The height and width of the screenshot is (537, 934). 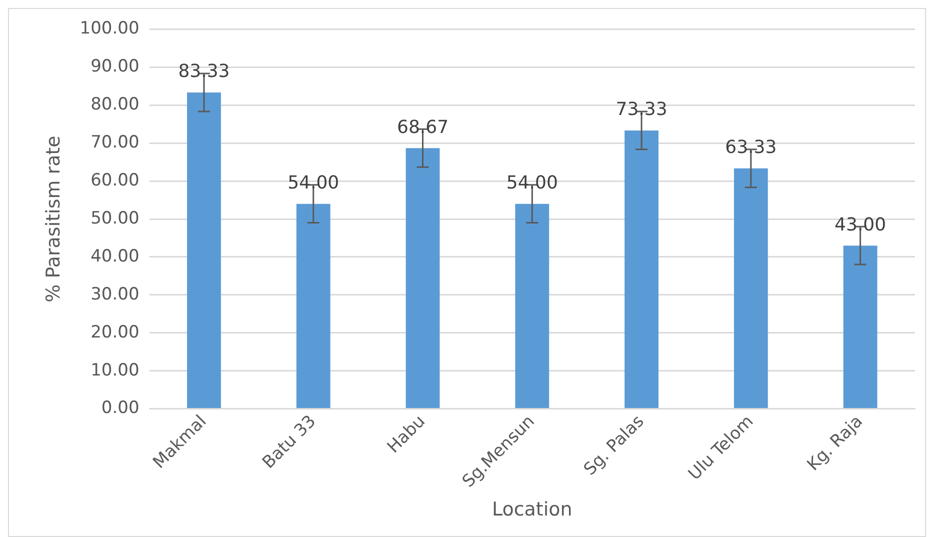 I want to click on y-tick-label: 30.00, so click(x=115, y=294).